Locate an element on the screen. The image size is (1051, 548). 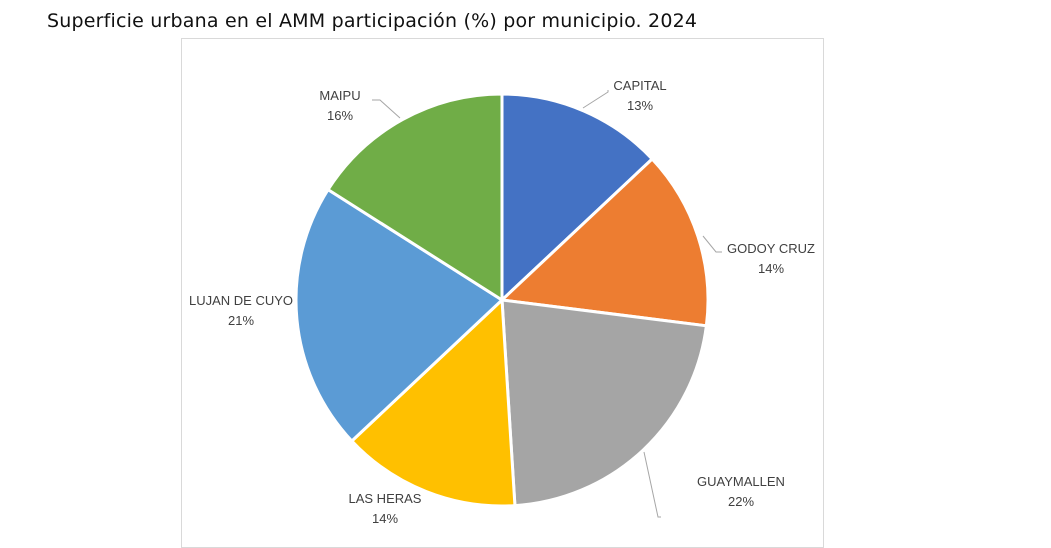
pie-slice-godoy-cruz is located at coordinates (605, 242).